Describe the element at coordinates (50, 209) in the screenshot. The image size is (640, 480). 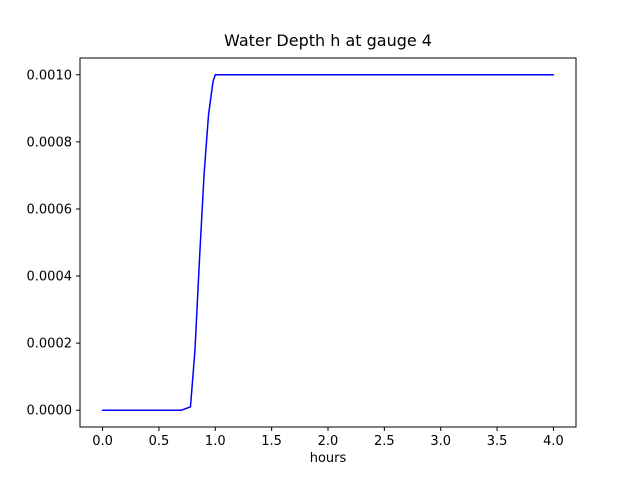
I see `y-tick-label: 0.0006` at that location.